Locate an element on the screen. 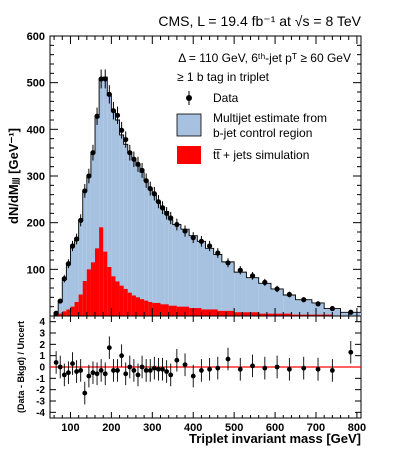 This screenshot has width=407, height=449. x-tick-label: 200 is located at coordinates (111, 428).